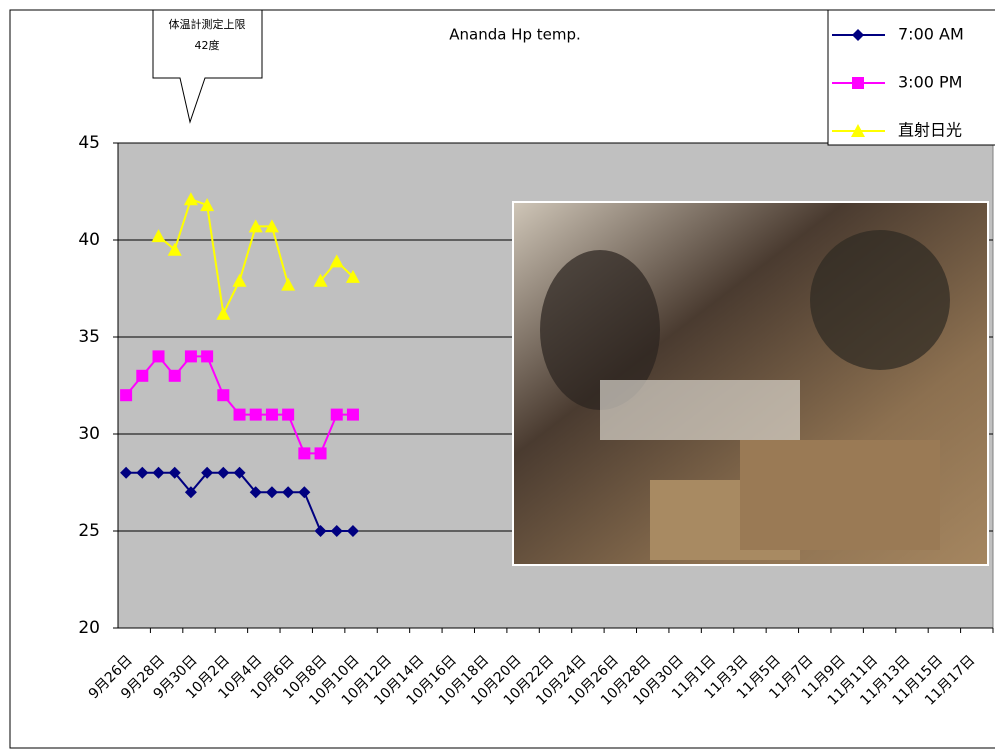 The height and width of the screenshot is (749, 995). I want to click on legend-label: 3:00 PM, so click(930, 82).